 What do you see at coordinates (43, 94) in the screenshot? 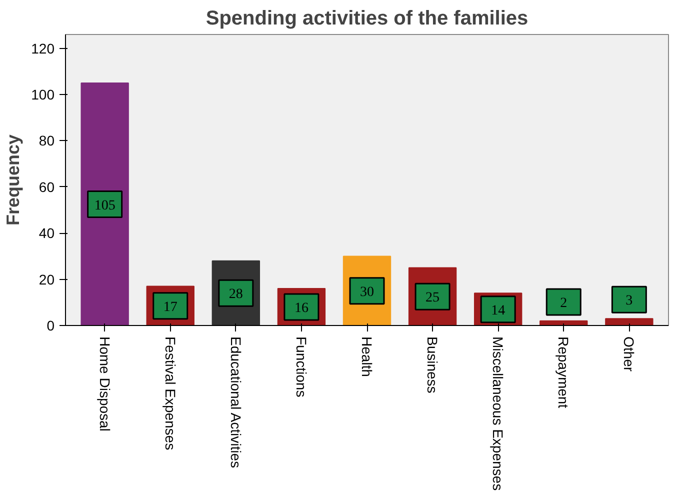
I see `y-tick-label: 100` at bounding box center [43, 94].